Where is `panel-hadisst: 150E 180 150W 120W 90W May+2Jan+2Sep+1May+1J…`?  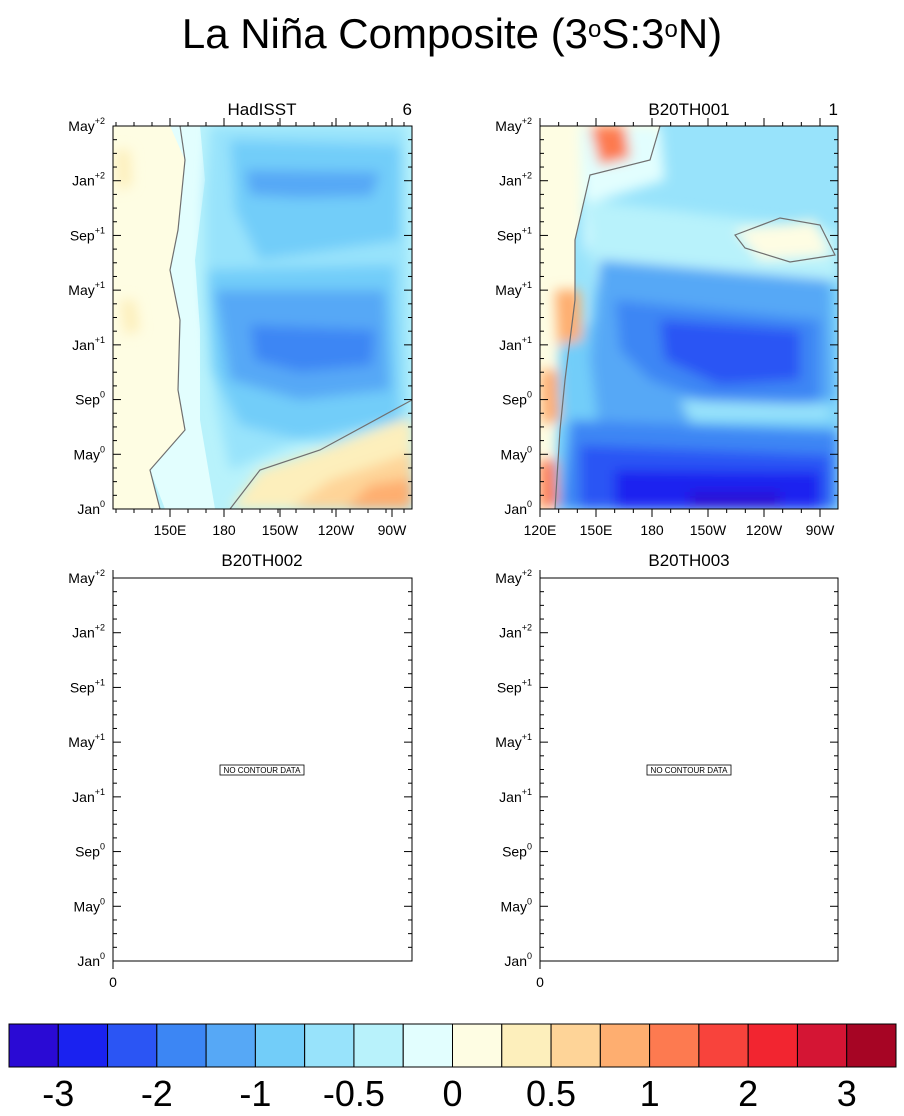 panel-hadisst: 150E 180 150W 120W 90W May+2Jan+2Sep+1May+1J… is located at coordinates (240, 319).